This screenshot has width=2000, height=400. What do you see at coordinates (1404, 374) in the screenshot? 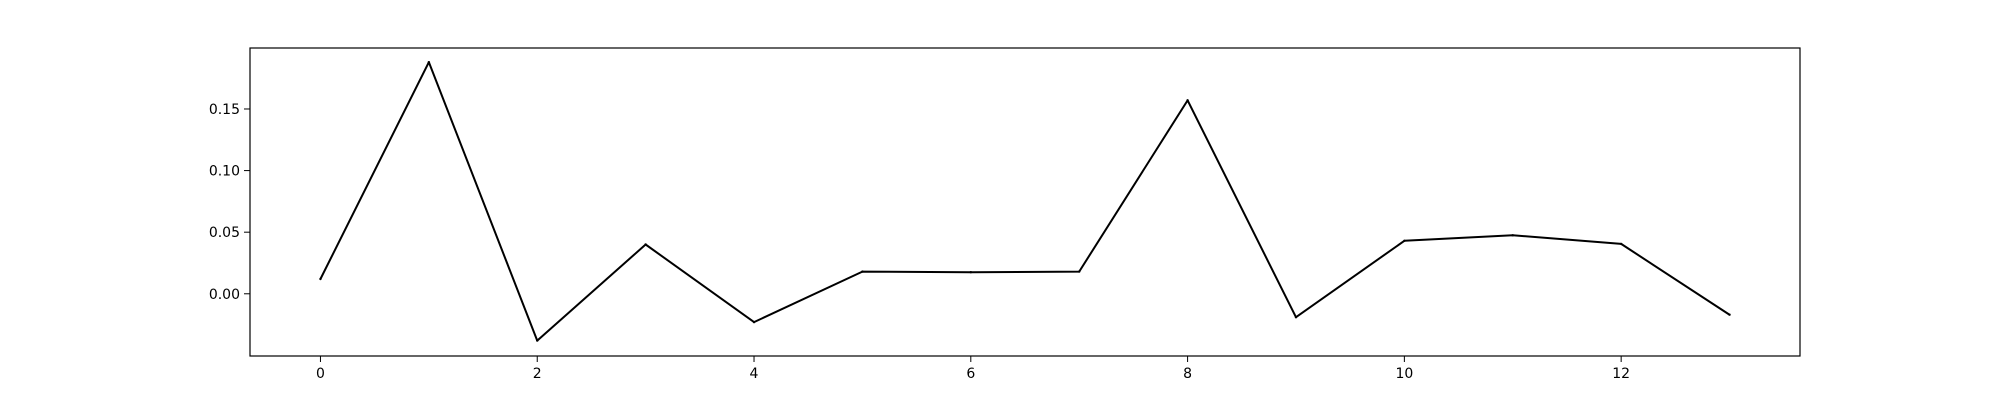
I see `x-tick-label: 10` at bounding box center [1404, 374].